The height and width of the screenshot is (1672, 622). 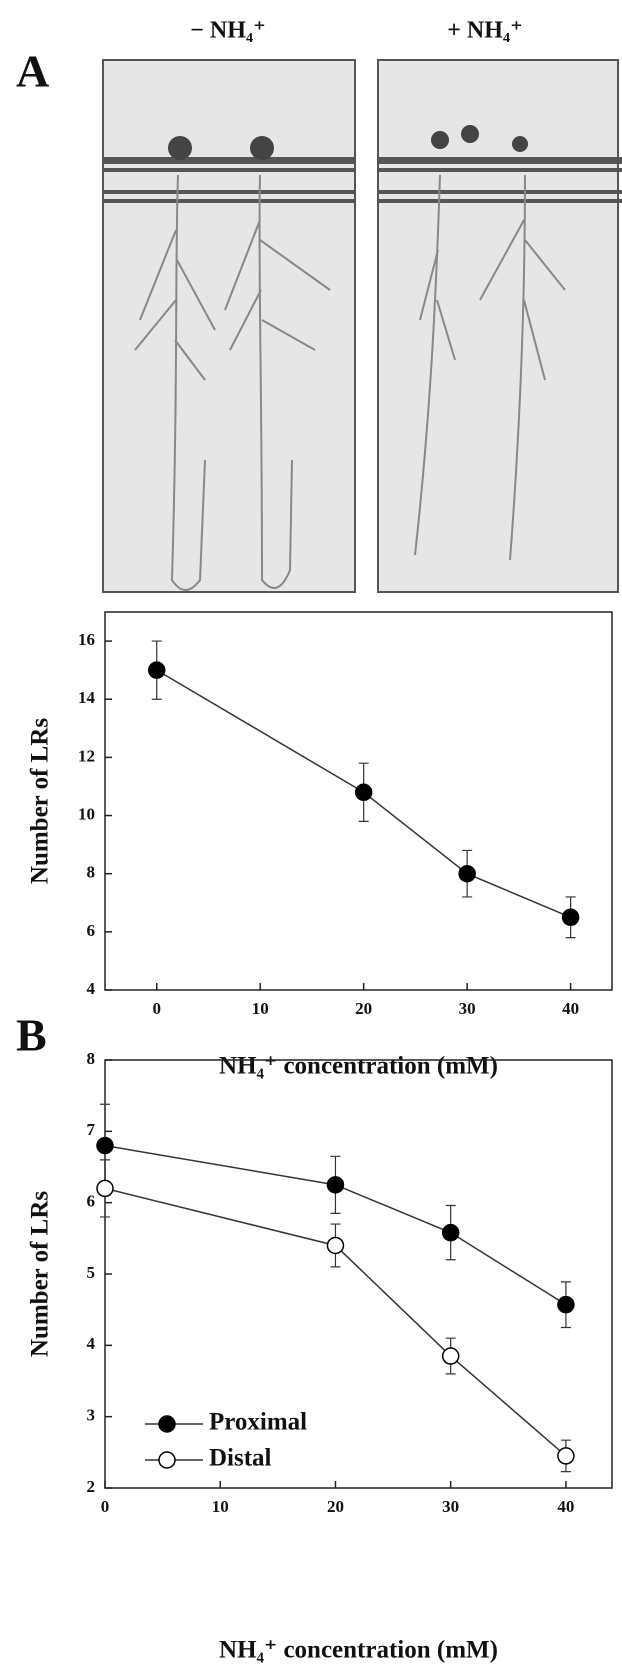 What do you see at coordinates (91, 1129) in the screenshot?
I see `y-tick-label: 7` at bounding box center [91, 1129].